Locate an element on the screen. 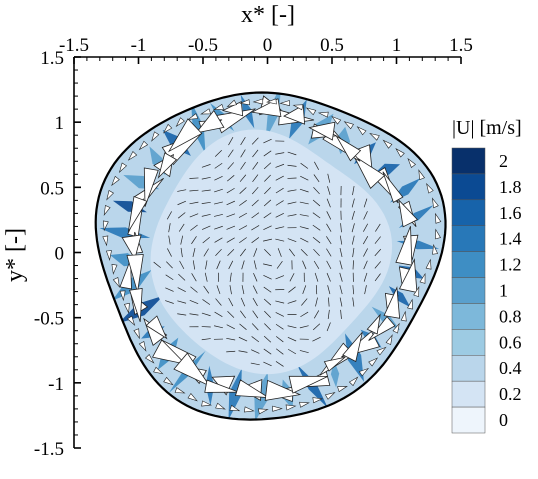 This screenshot has width=538, height=479. colorbar-label: 1.8 is located at coordinates (510, 187).